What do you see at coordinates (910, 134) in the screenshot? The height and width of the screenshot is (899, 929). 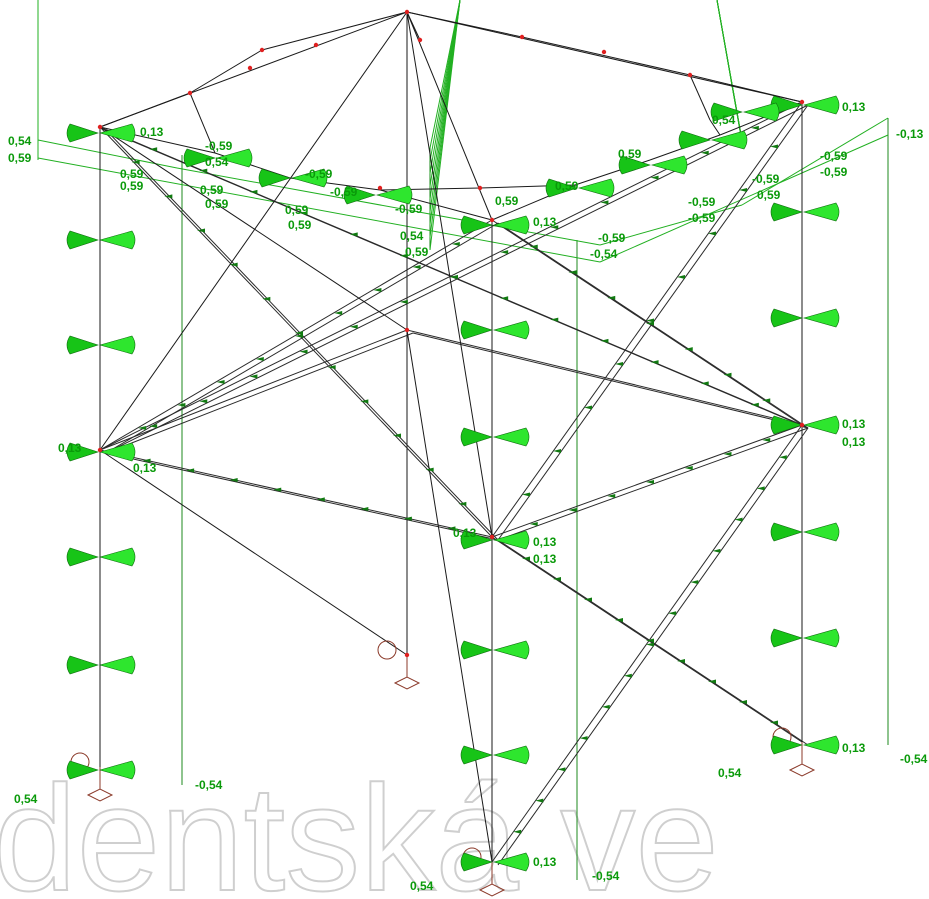 I see `load-value-label: -0,13` at bounding box center [910, 134].